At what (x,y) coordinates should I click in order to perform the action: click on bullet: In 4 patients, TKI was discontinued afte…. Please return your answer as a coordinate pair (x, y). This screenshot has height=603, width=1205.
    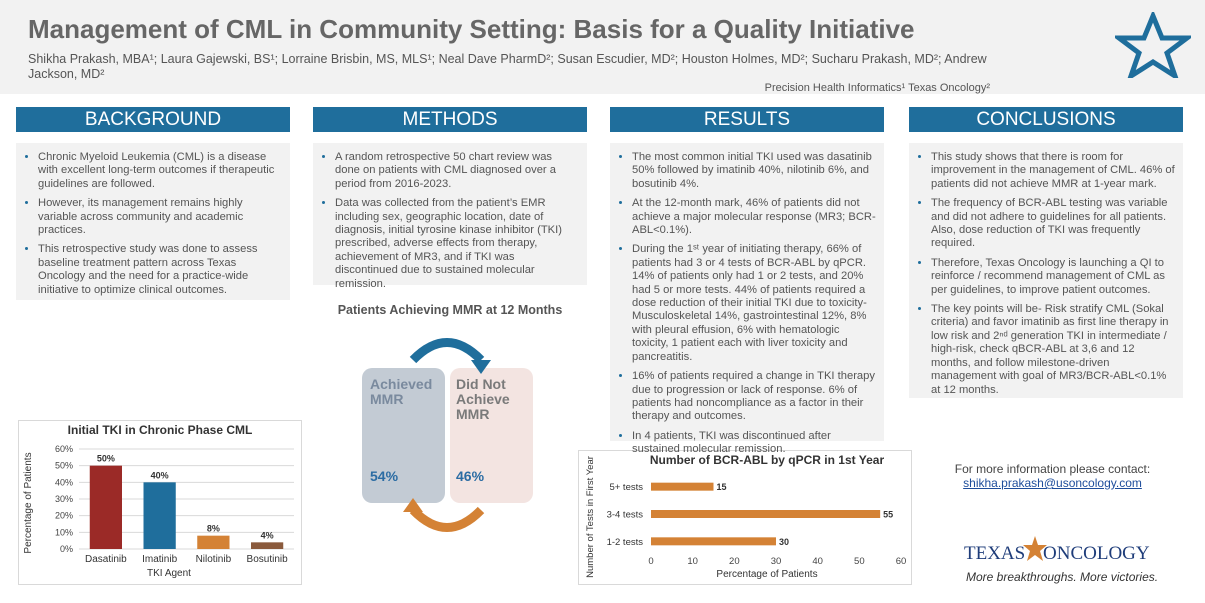
    Looking at the image, I should click on (754, 443).